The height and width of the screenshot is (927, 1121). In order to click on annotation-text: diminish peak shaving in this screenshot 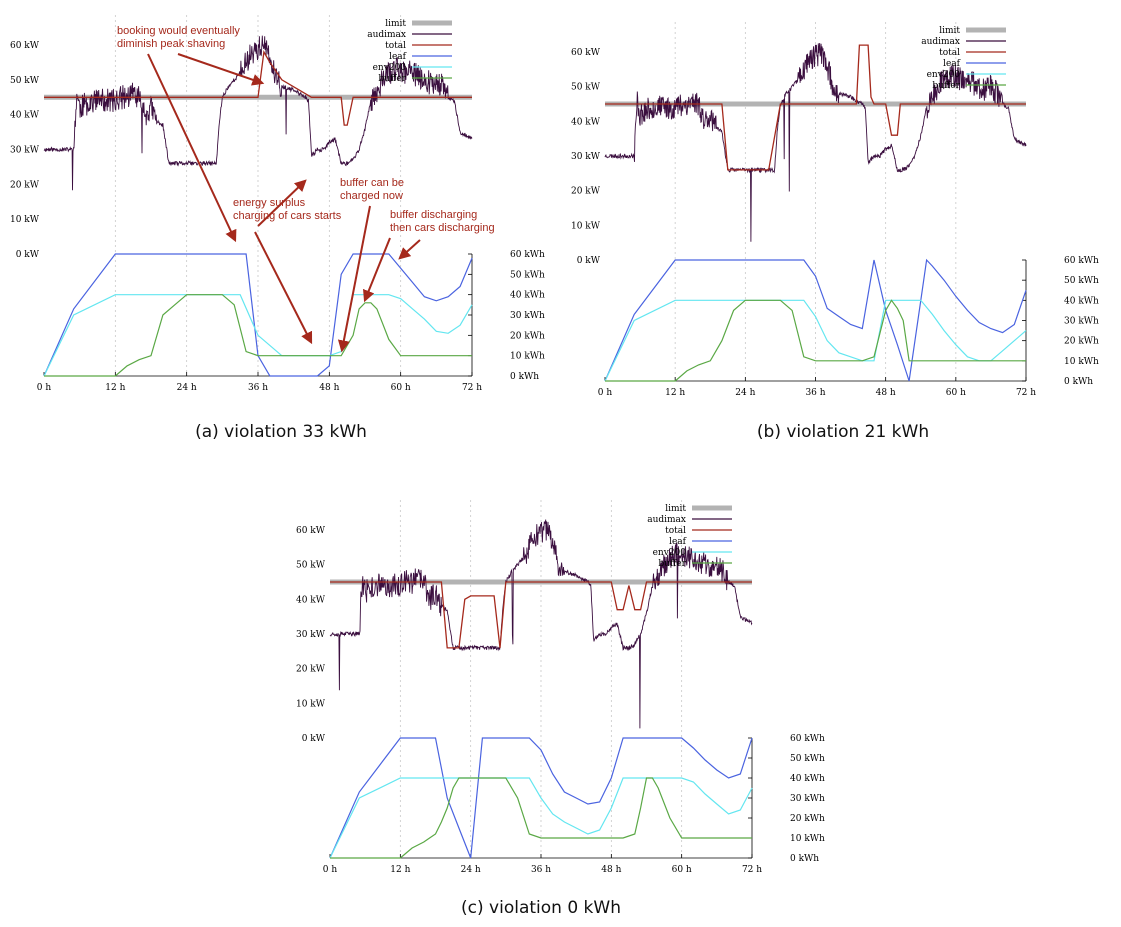, I will do `click(171, 44)`.